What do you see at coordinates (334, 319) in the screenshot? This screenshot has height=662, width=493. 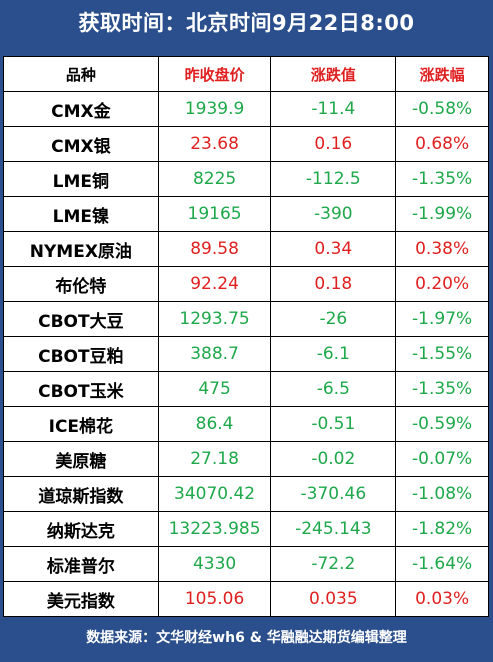 I see `change-value: -26` at bounding box center [334, 319].